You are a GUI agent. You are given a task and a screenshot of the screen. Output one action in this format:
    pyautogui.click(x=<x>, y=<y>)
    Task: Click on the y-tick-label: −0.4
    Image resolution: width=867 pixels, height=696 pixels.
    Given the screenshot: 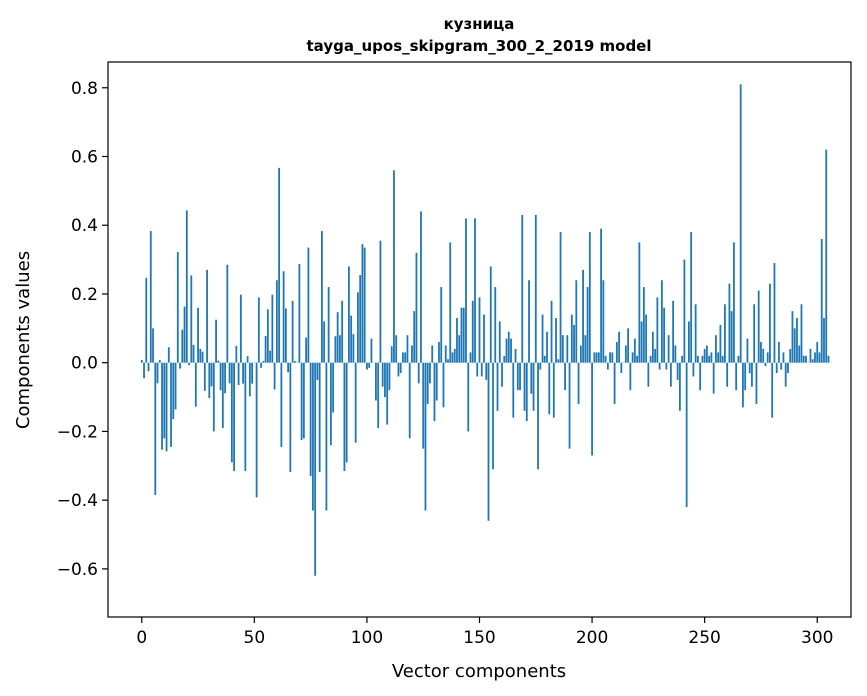 What is the action you would take?
    pyautogui.click(x=77, y=501)
    